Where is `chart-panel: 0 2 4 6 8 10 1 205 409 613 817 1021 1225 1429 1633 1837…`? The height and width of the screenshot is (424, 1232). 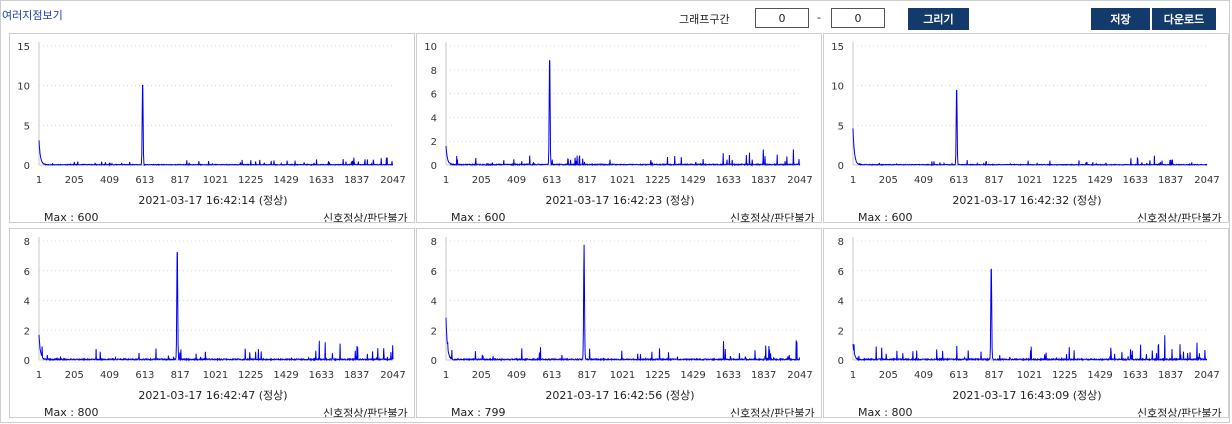
chart-panel: 0 2 4 6 8 10 1 205 409 613 817 1021 1225 1429 1633 1837… is located at coordinates (619, 128).